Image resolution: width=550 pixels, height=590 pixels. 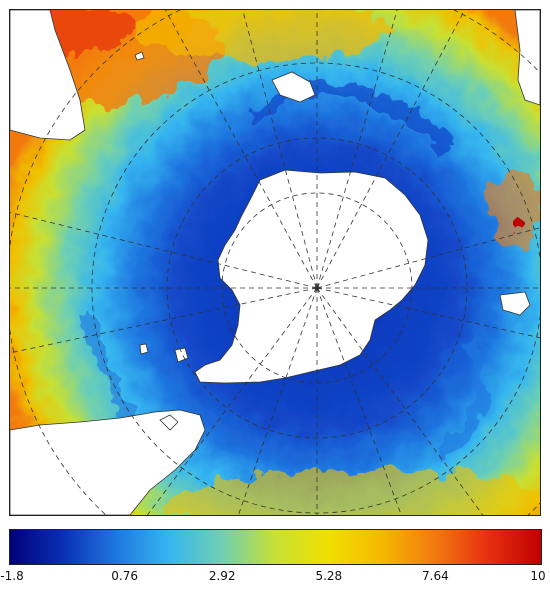 I want to click on nz-tip, so click(x=169, y=422).